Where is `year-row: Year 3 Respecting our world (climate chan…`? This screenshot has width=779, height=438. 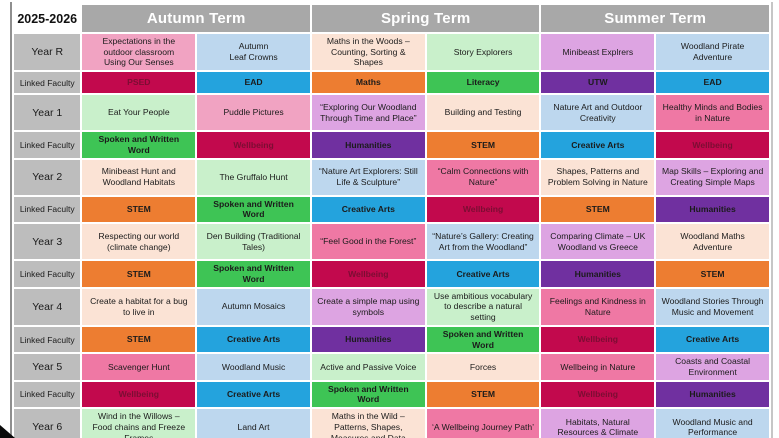 year-row: Year 3 Respecting our world (climate chan… is located at coordinates (391, 242).